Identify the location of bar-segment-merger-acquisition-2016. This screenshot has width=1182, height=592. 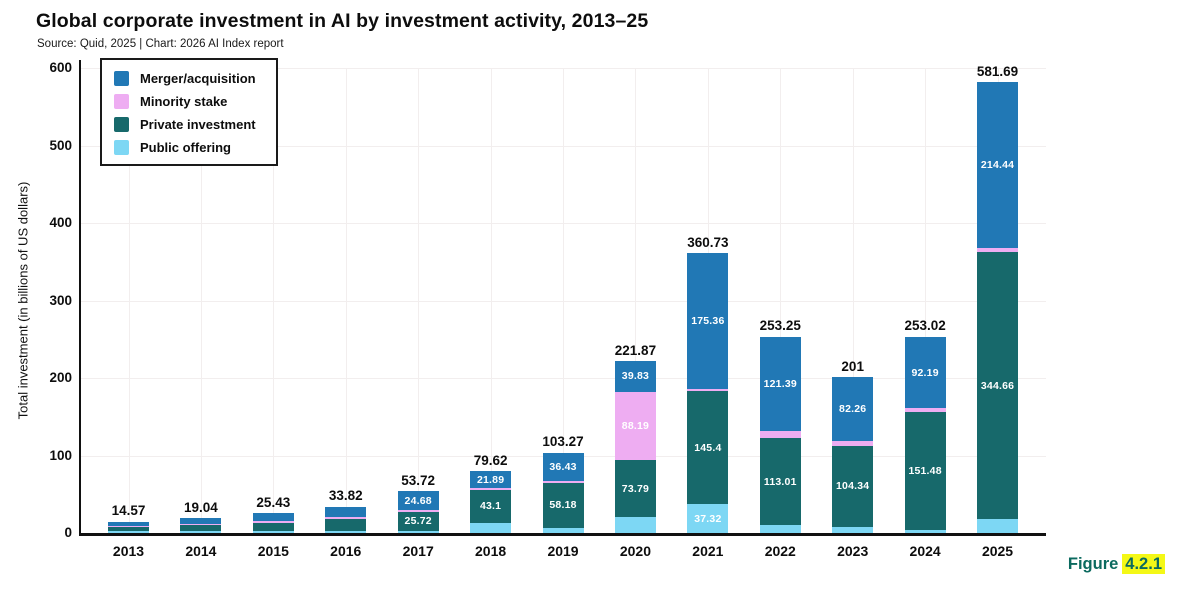
(346, 512).